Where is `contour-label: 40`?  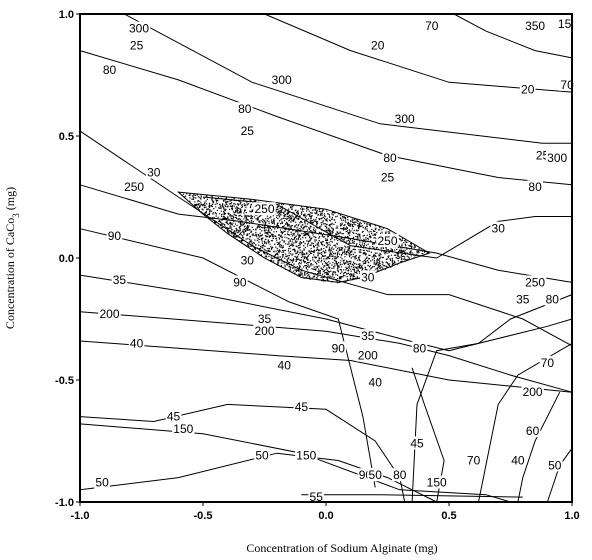
contour-label: 40 is located at coordinates (375, 382).